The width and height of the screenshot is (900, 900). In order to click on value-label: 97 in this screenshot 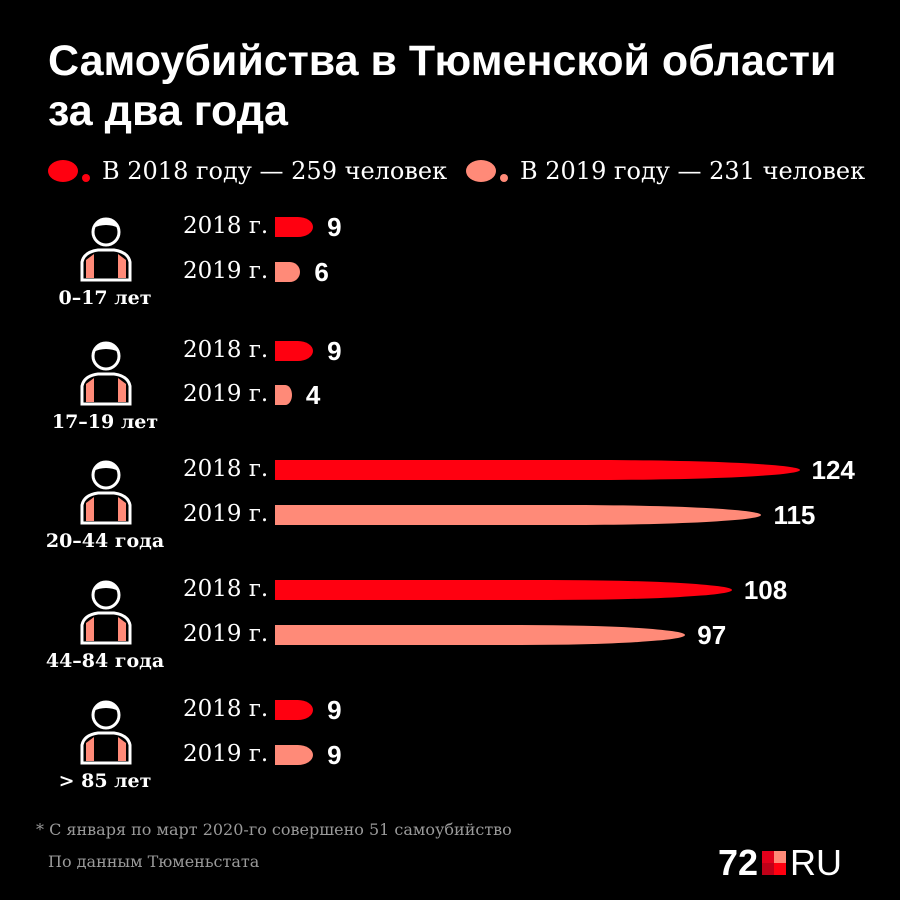, I will do `click(712, 635)`.